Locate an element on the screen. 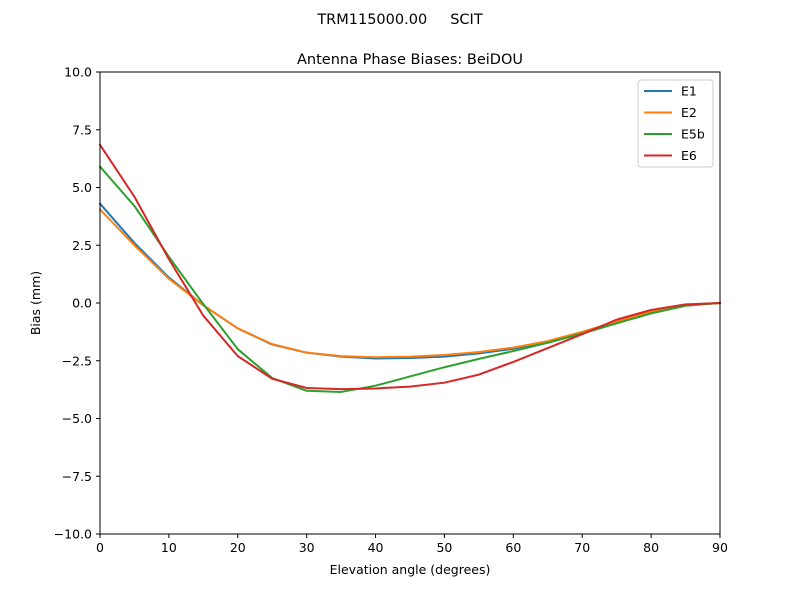  x-tick-label: 30 is located at coordinates (307, 547).